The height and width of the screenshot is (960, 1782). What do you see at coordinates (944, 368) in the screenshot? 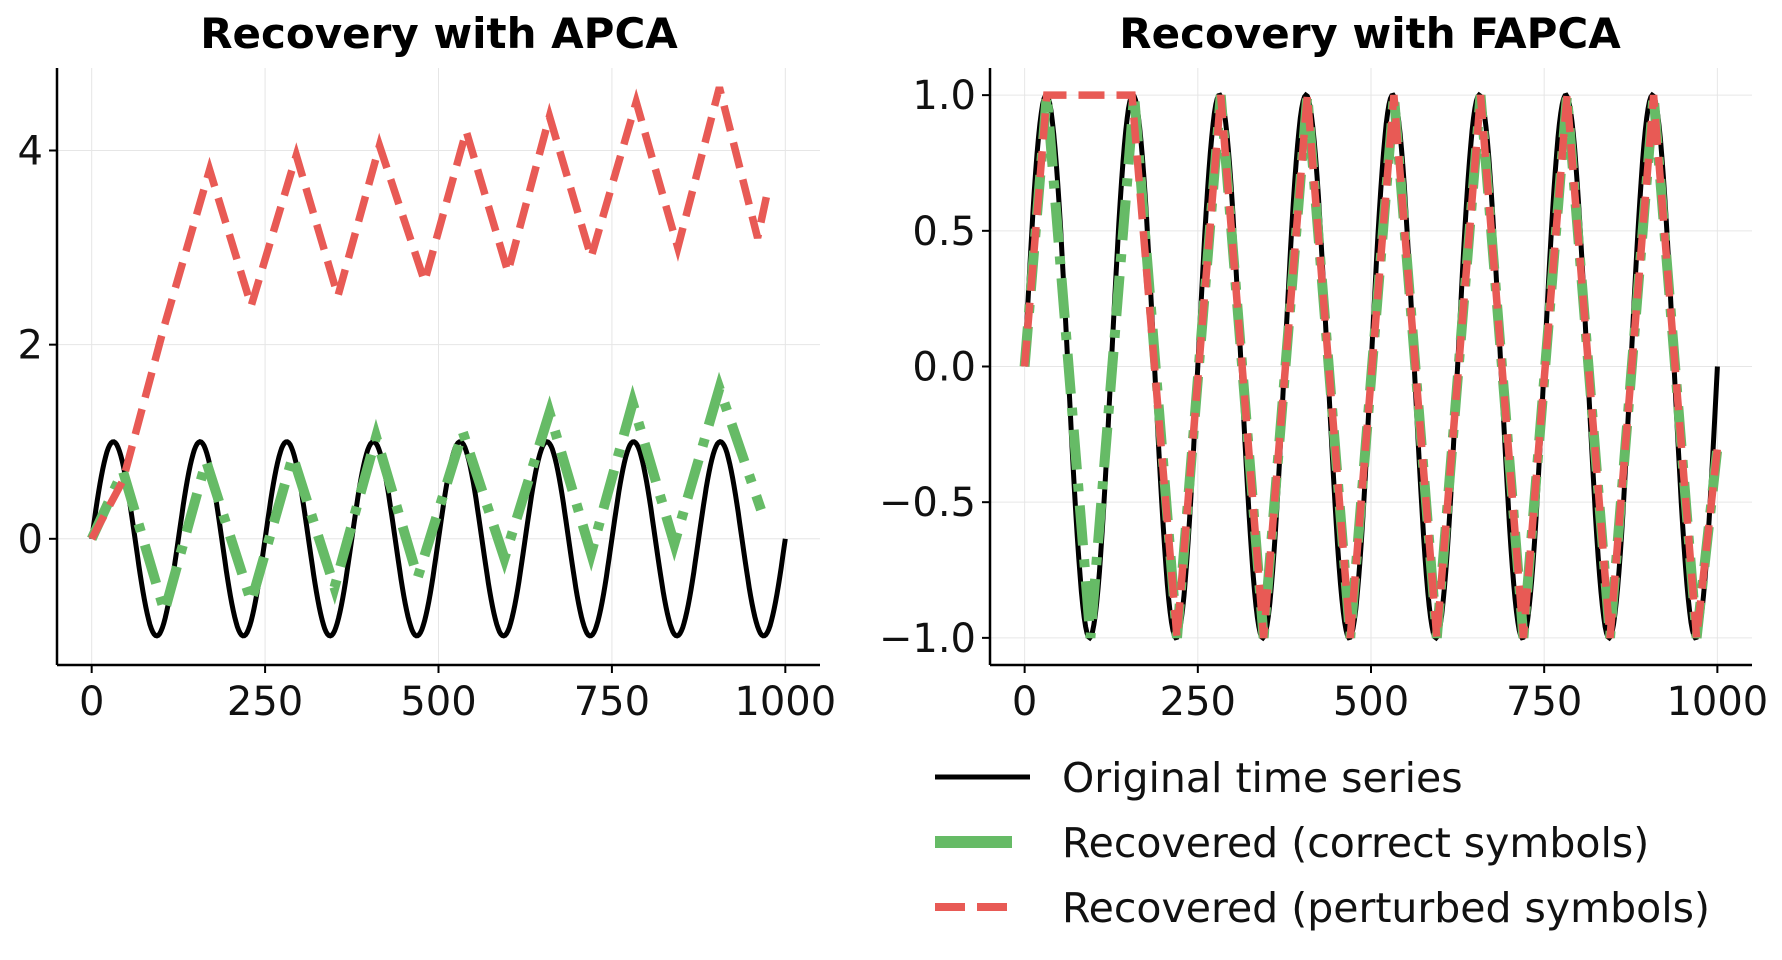
I see `y-tick-label: 0.0` at bounding box center [944, 368].